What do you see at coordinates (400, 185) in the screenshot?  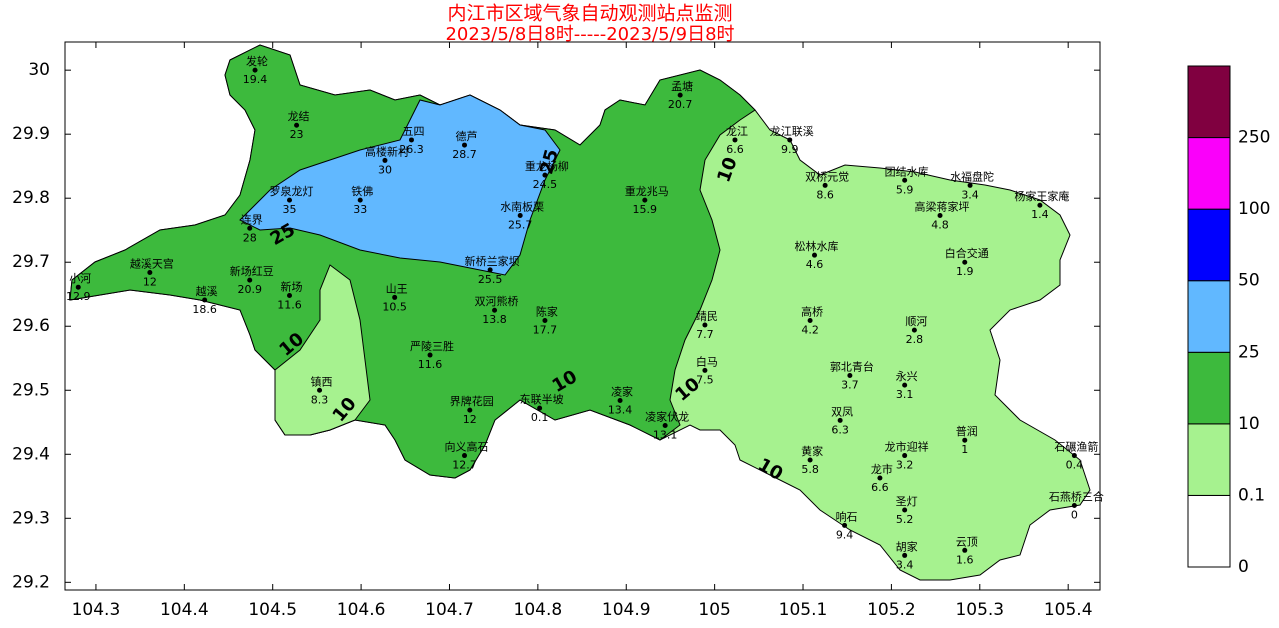 I see `region-blue` at bounding box center [400, 185].